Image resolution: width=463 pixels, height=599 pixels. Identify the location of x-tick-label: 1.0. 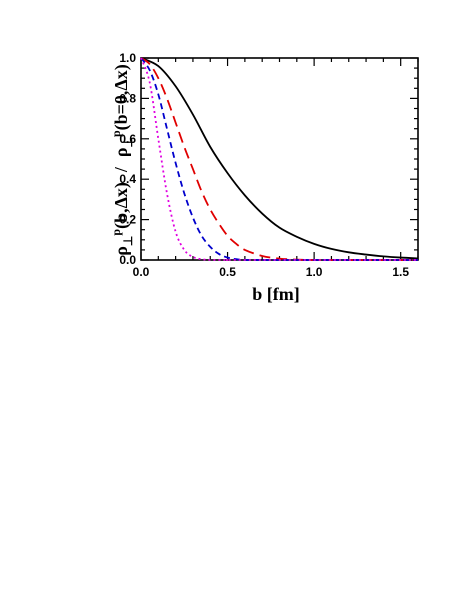
(314, 272).